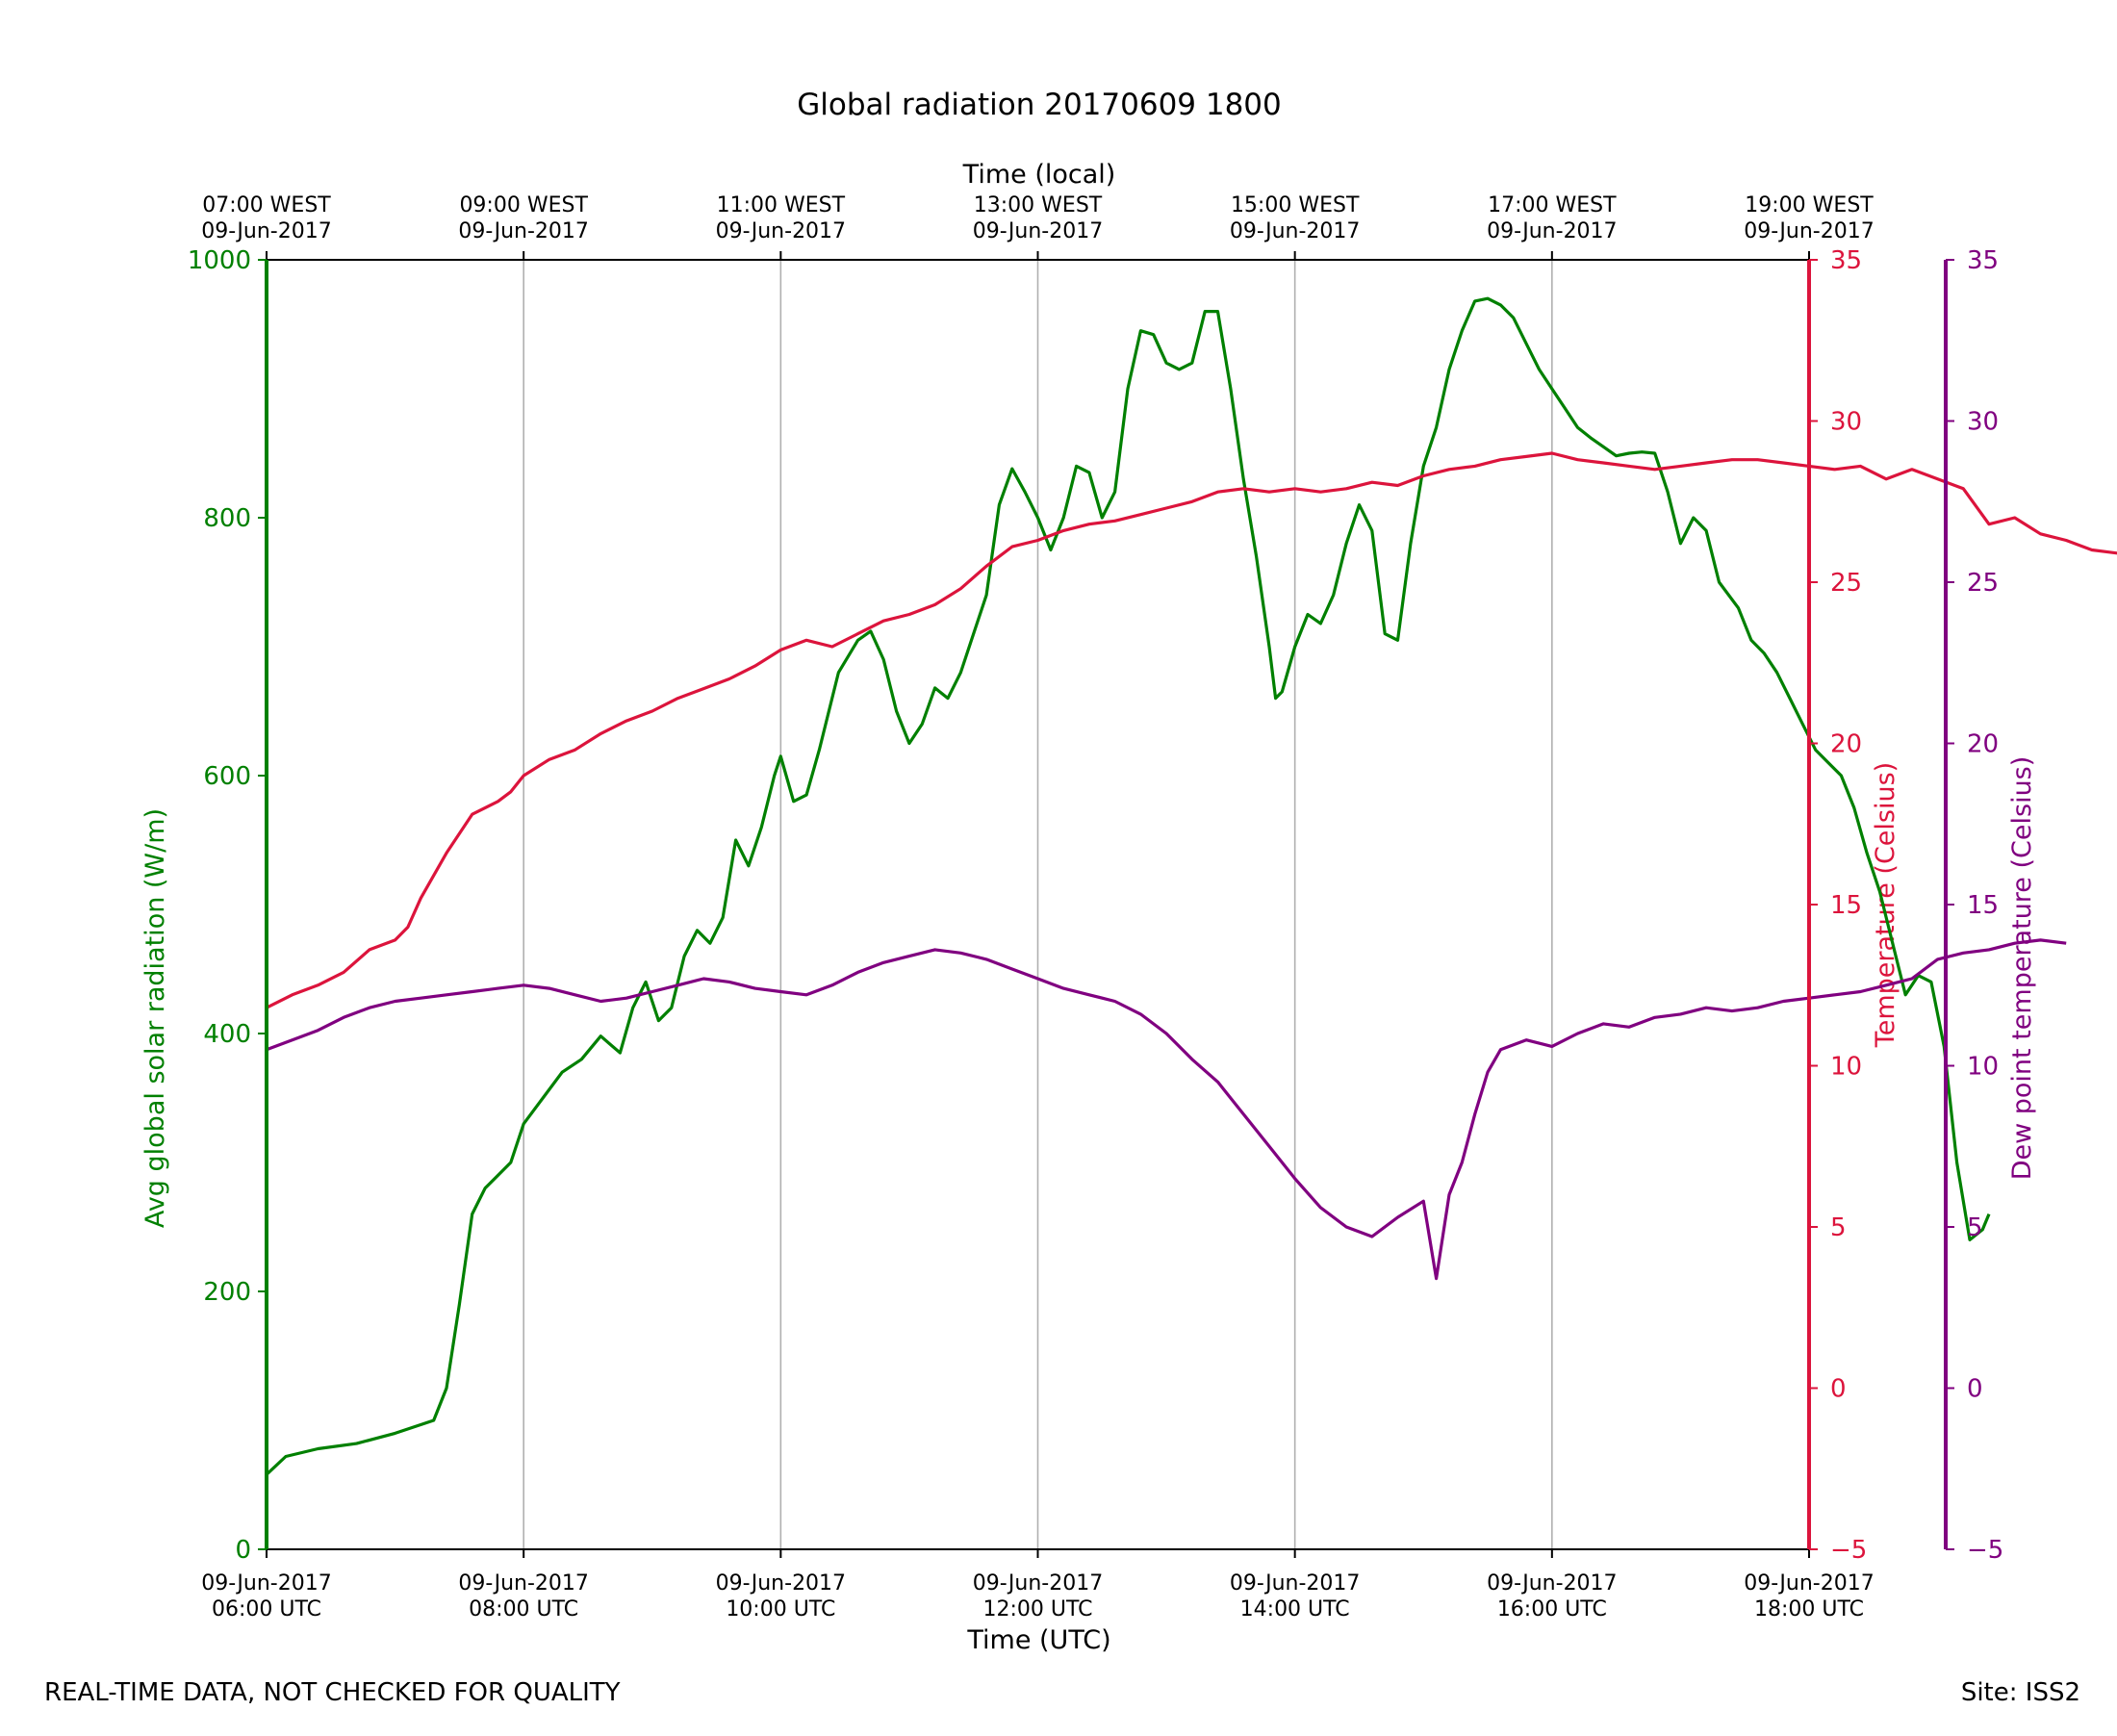  Describe the element at coordinates (227, 518) in the screenshot. I see `radiation-tick-label: 800` at that location.